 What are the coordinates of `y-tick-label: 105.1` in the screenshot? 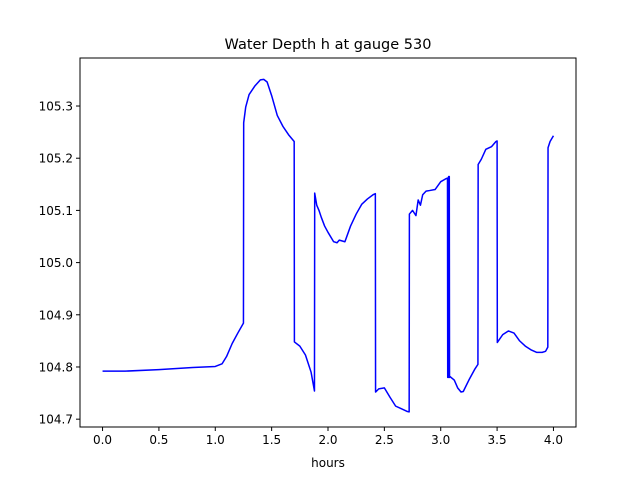 It's located at (56, 211).